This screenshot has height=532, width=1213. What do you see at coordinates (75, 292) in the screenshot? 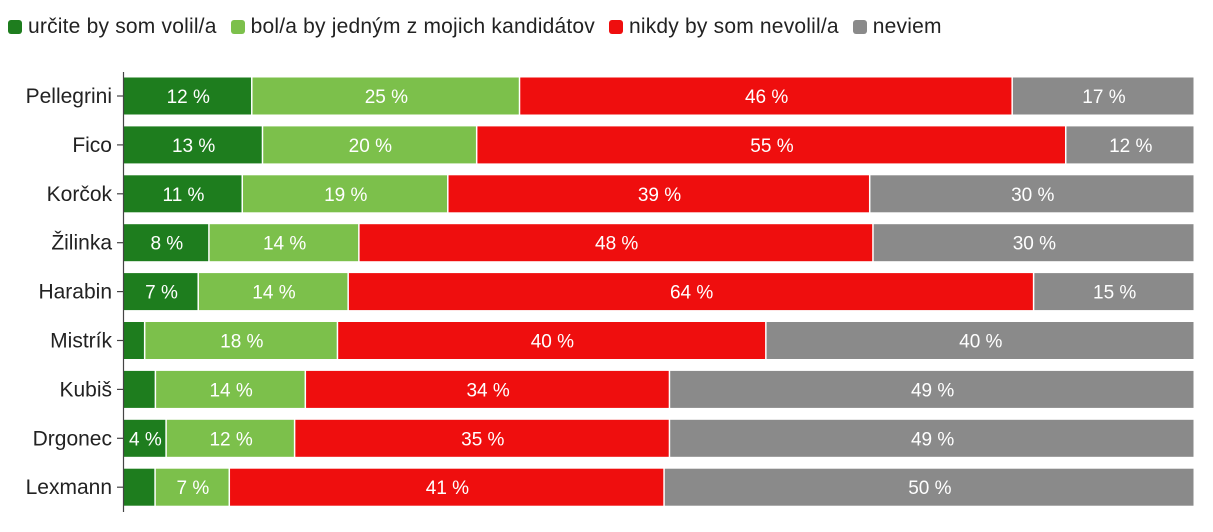
I see `category-label: Harabin` at bounding box center [75, 292].